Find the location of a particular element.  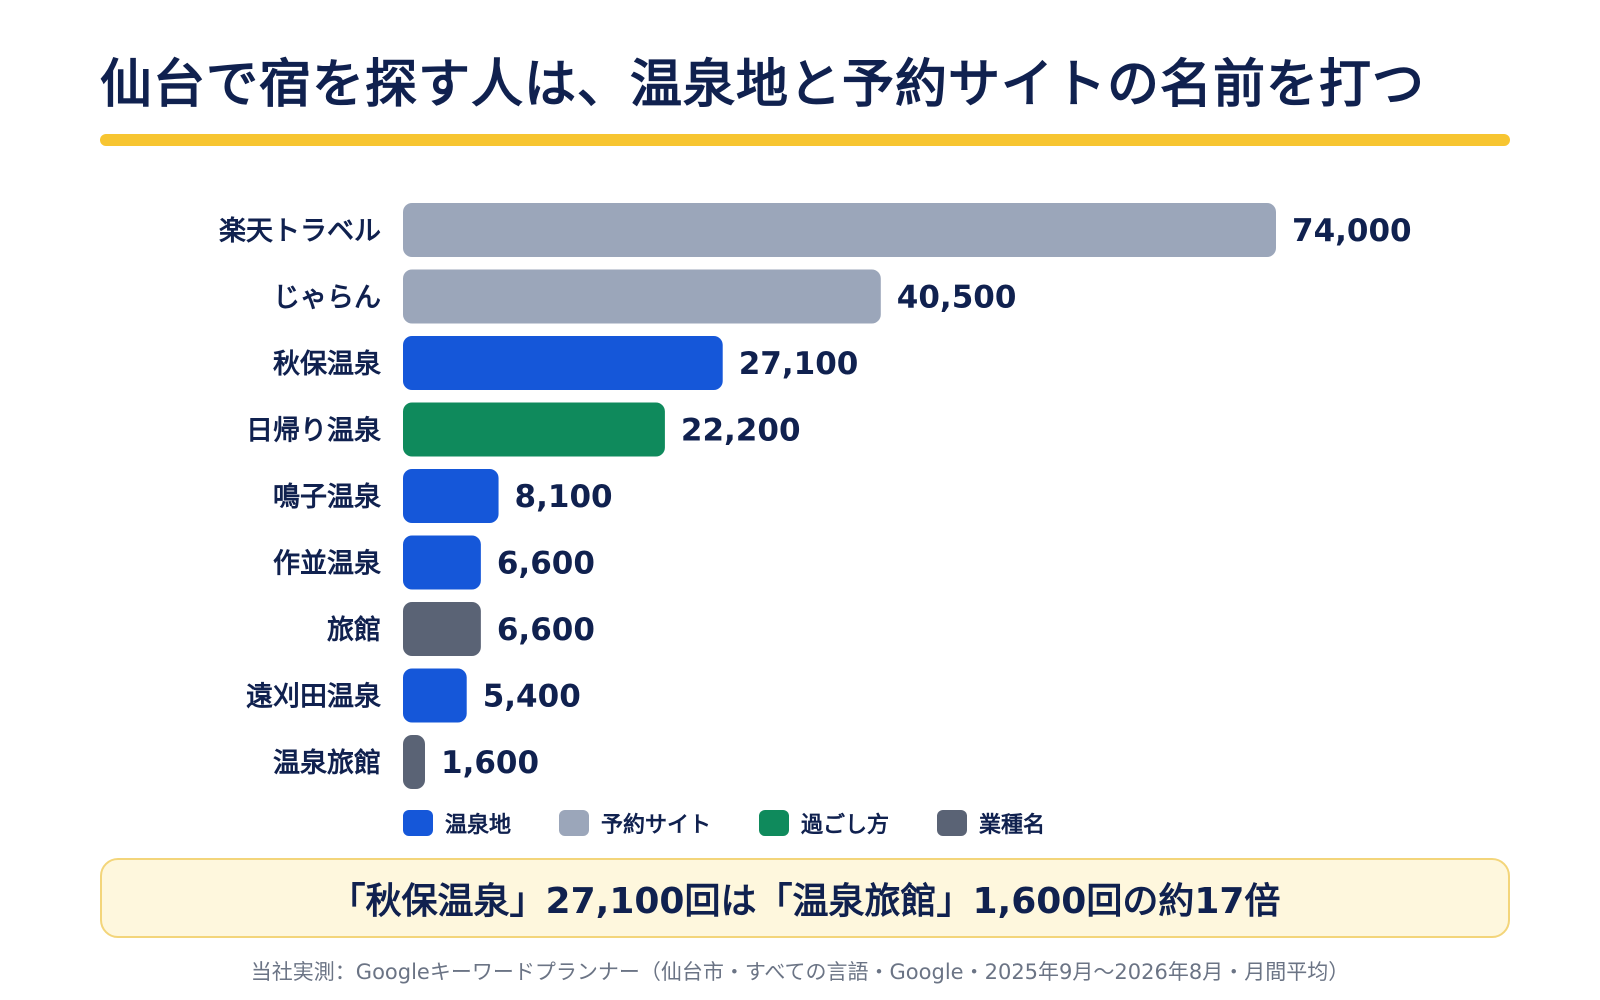

category-label: 秋保温泉 is located at coordinates (327, 364).